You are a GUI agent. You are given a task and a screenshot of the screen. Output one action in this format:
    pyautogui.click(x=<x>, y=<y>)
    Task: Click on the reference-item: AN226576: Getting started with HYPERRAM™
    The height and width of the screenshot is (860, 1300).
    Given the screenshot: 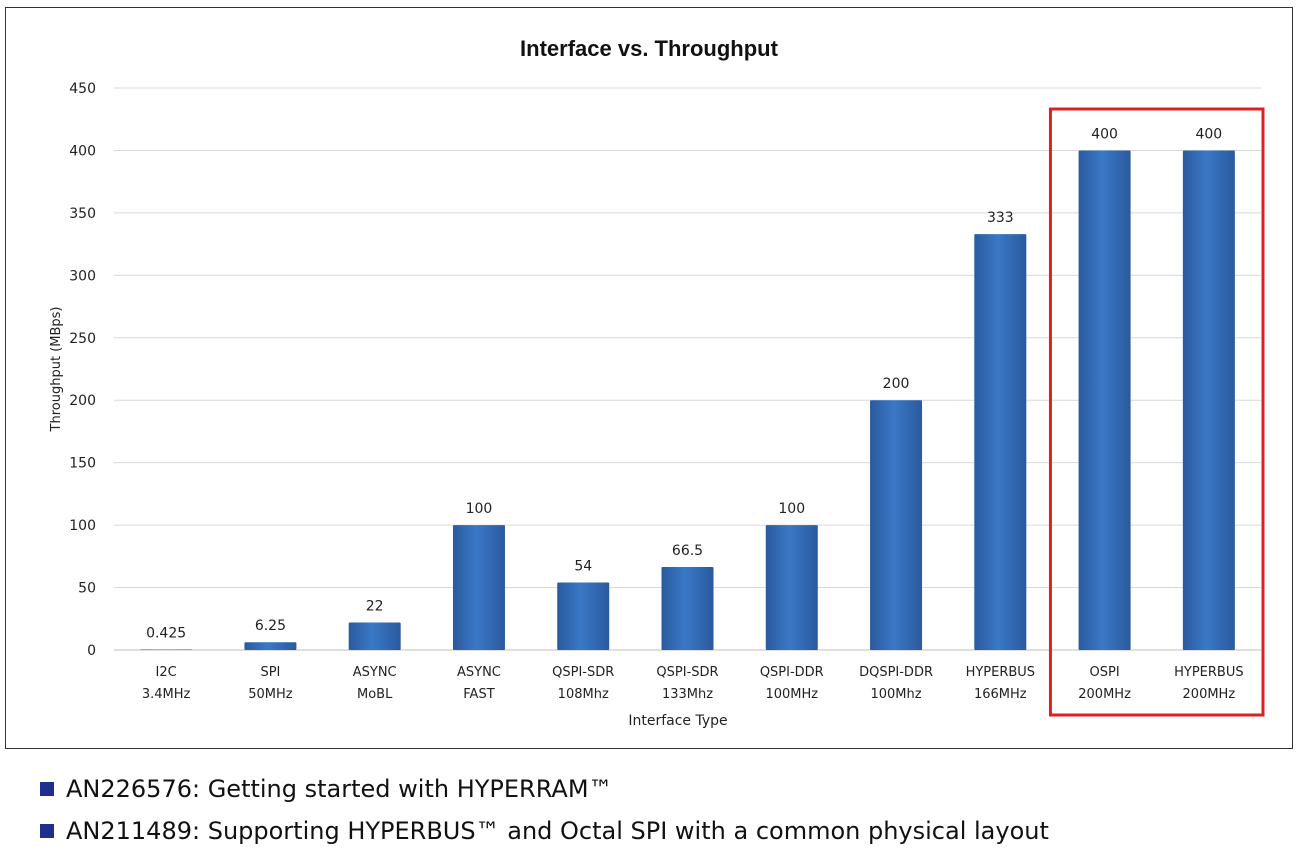 What is the action you would take?
    pyautogui.click(x=660, y=789)
    